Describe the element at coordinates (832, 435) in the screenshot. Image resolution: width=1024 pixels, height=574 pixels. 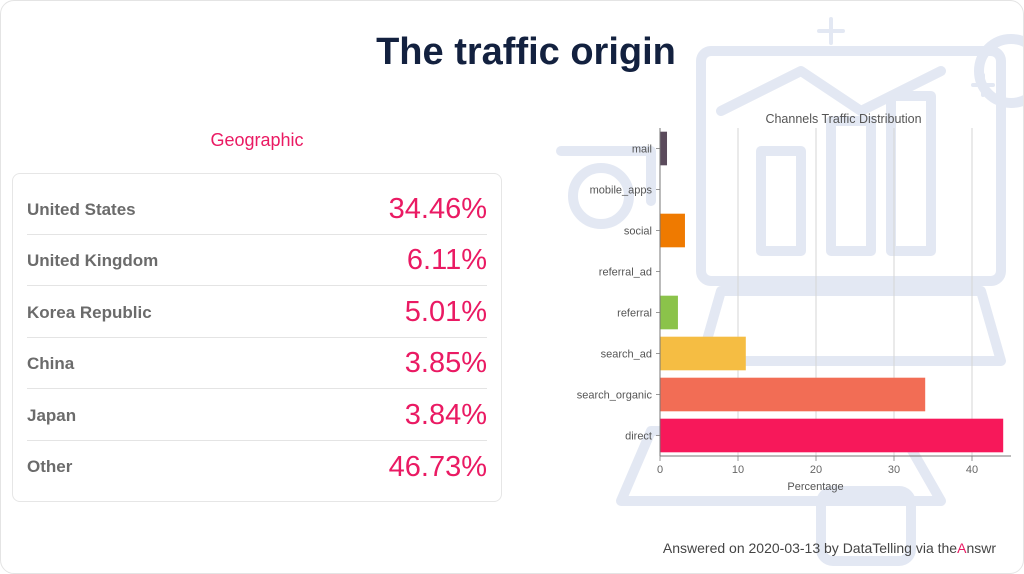
I see `bar-direct` at that location.